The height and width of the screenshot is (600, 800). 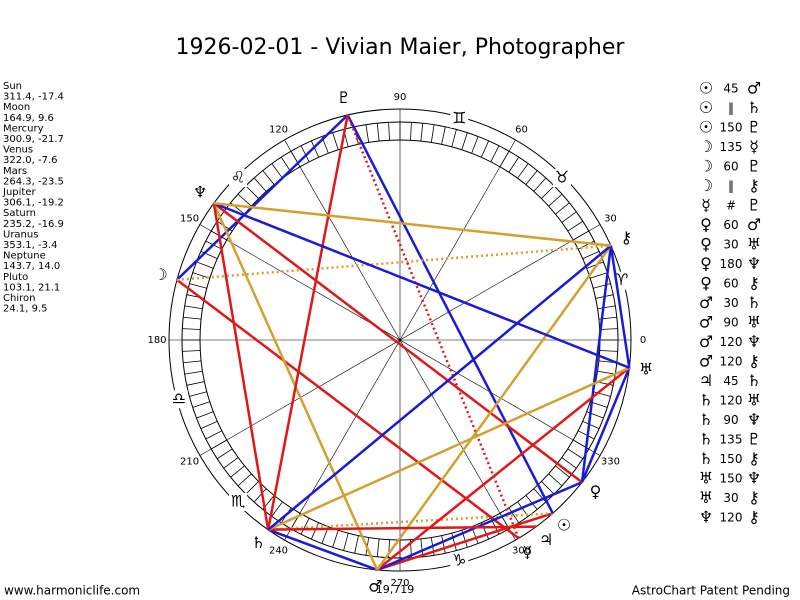 I want to click on planet-name: Jupiter, so click(x=19, y=192).